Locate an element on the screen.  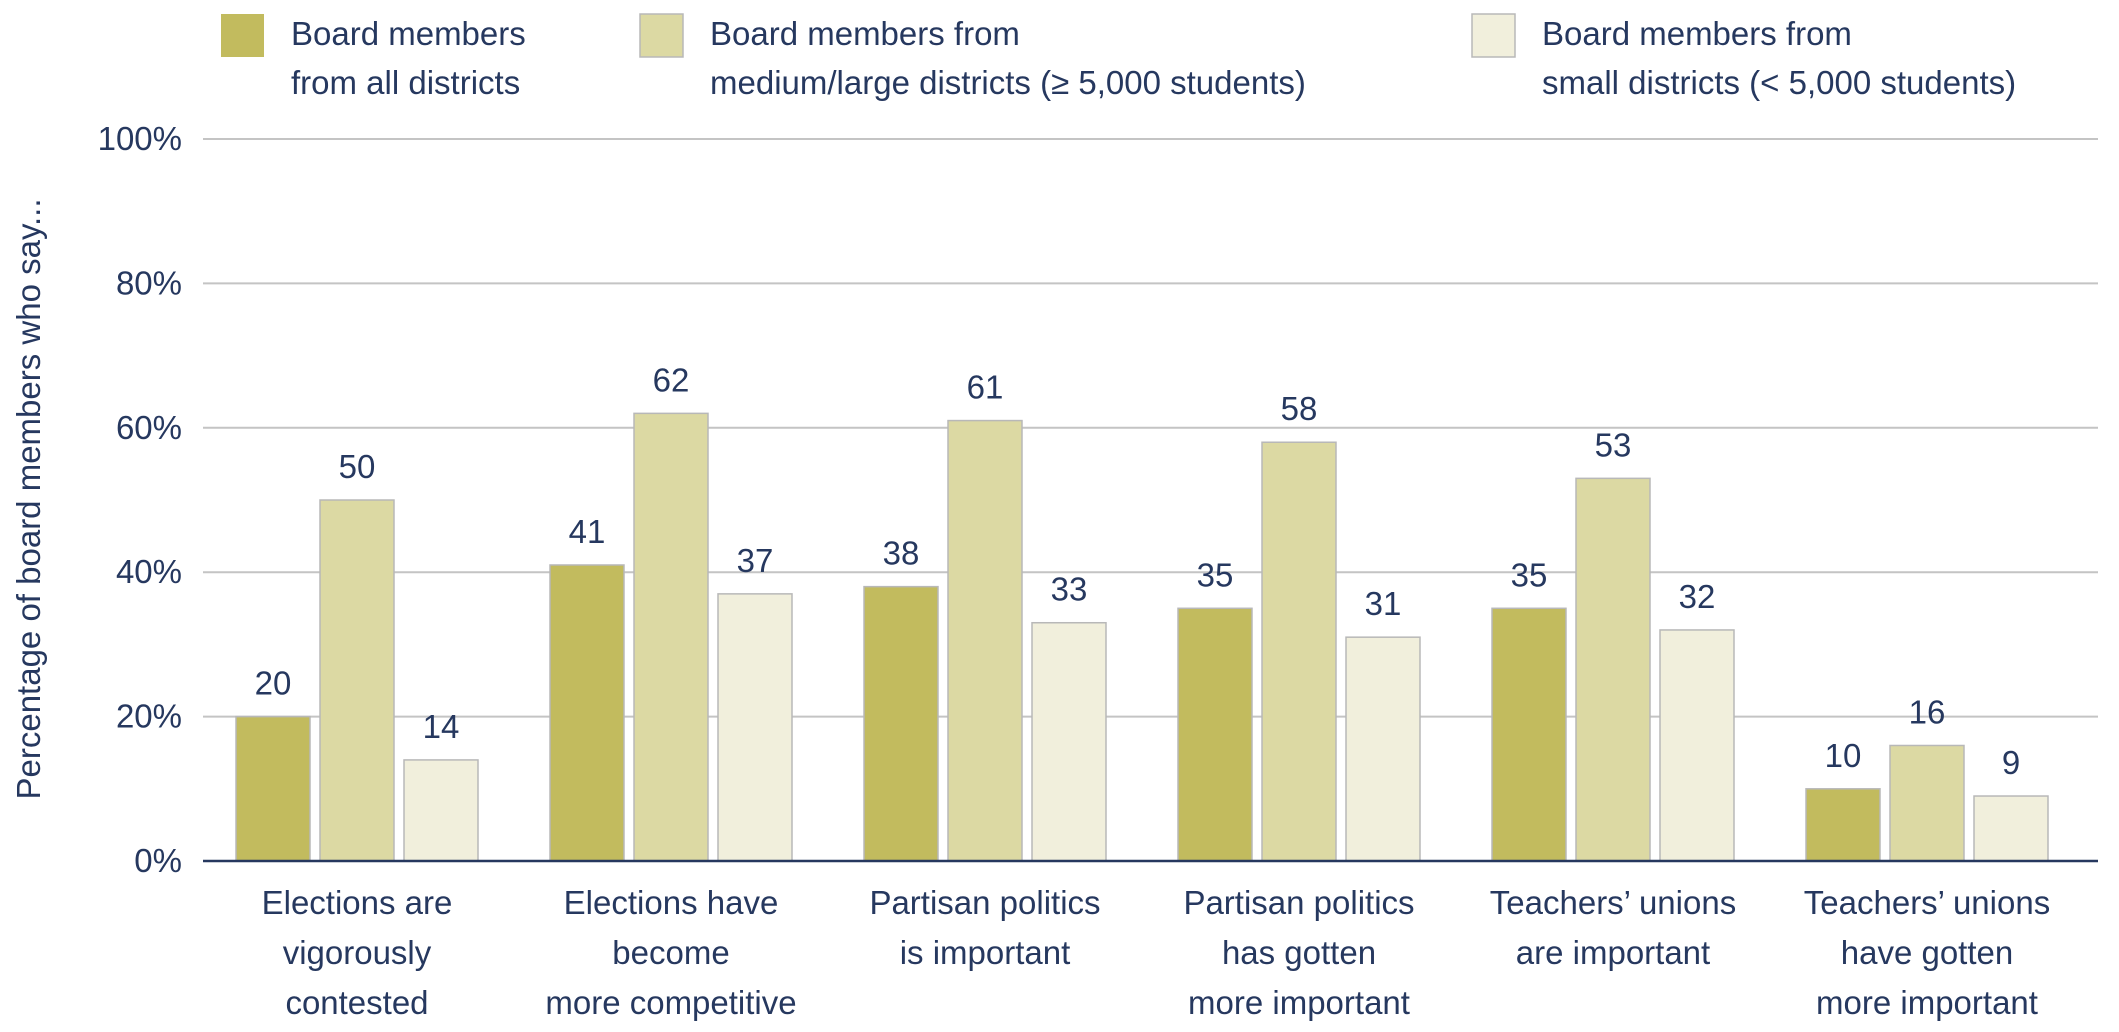
x-tick-label: Elections are is located at coordinates (357, 902).